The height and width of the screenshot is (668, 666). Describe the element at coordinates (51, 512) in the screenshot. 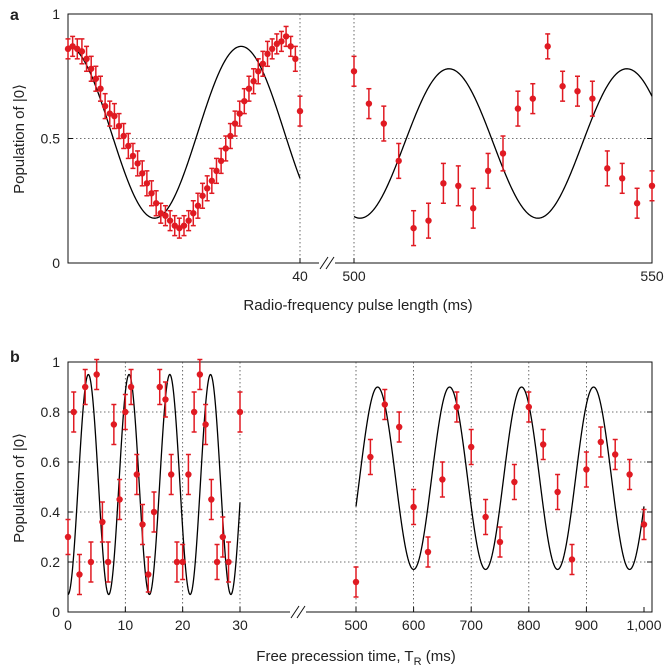

I see `y-tick-label: 0.4` at that location.